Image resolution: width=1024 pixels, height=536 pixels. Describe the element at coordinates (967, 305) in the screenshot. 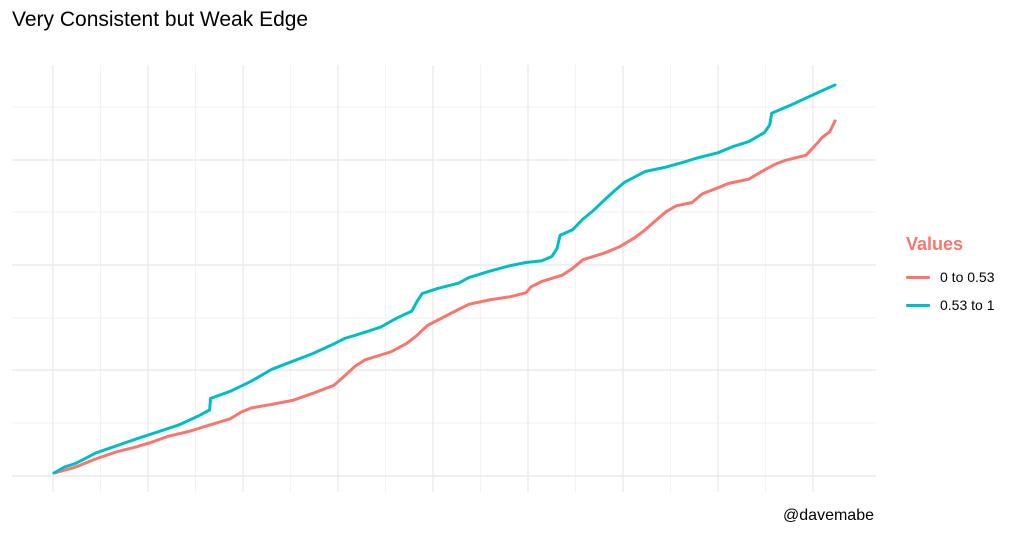

I see `legend-label-series-2: 0.53 to 1` at that location.